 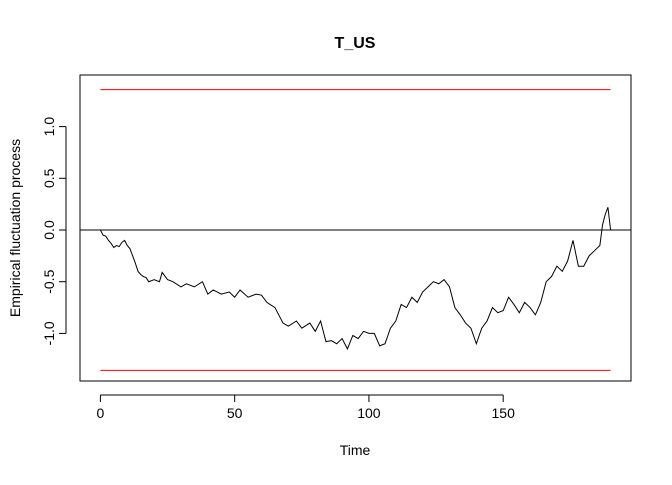 I want to click on x-tick-label: 50, so click(x=235, y=413).